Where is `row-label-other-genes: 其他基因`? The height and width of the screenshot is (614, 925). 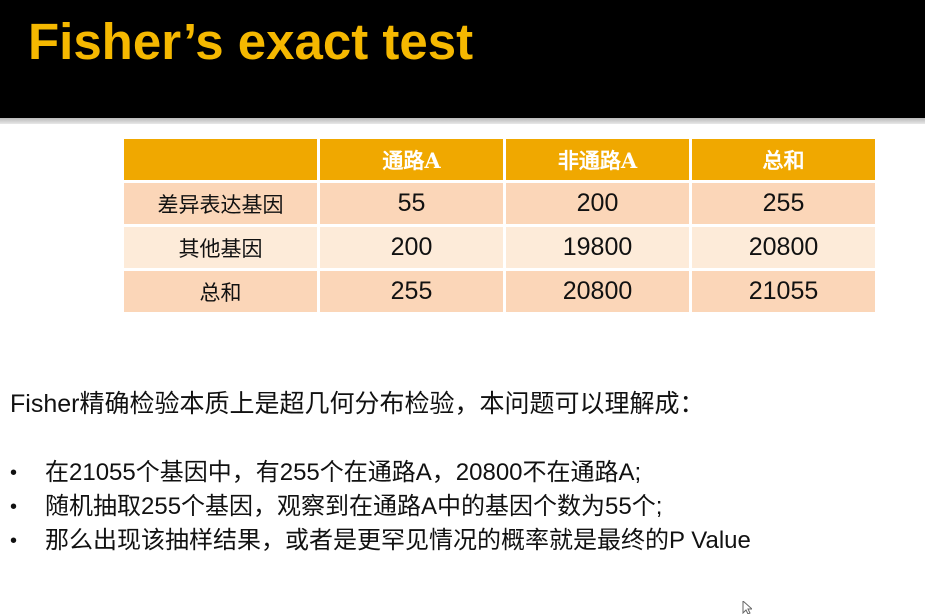
row-label-other-genes: 其他基因 is located at coordinates (220, 247).